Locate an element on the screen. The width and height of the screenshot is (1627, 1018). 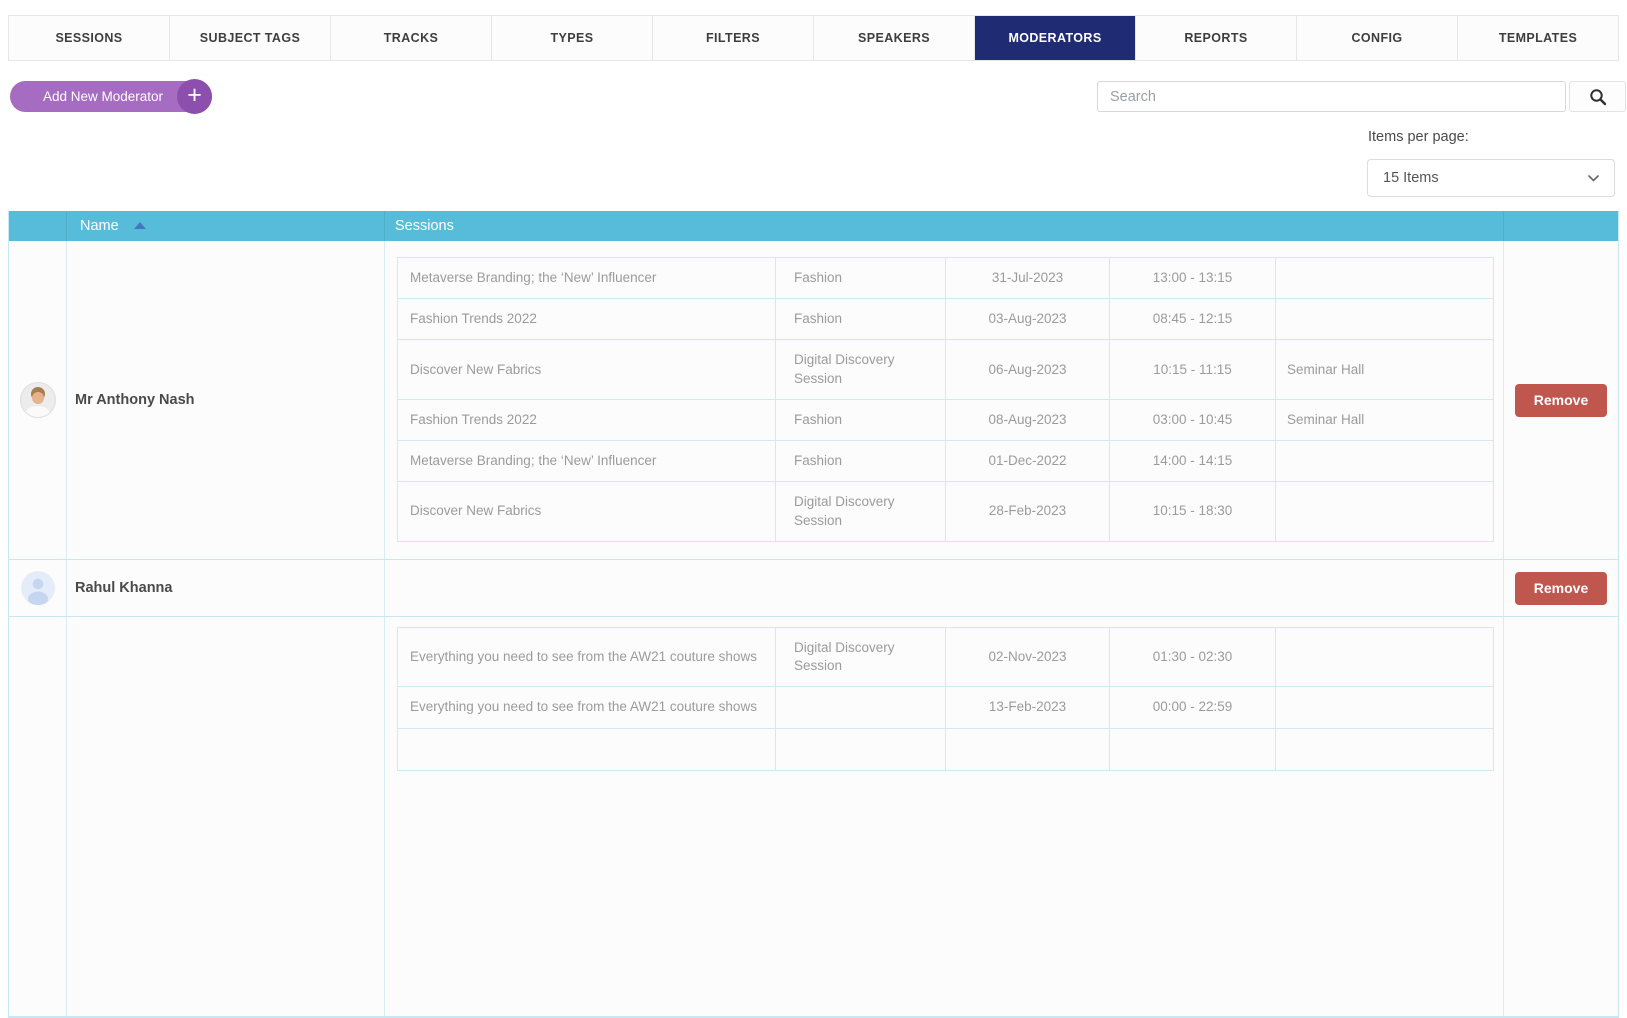
search-button is located at coordinates (1597, 96).